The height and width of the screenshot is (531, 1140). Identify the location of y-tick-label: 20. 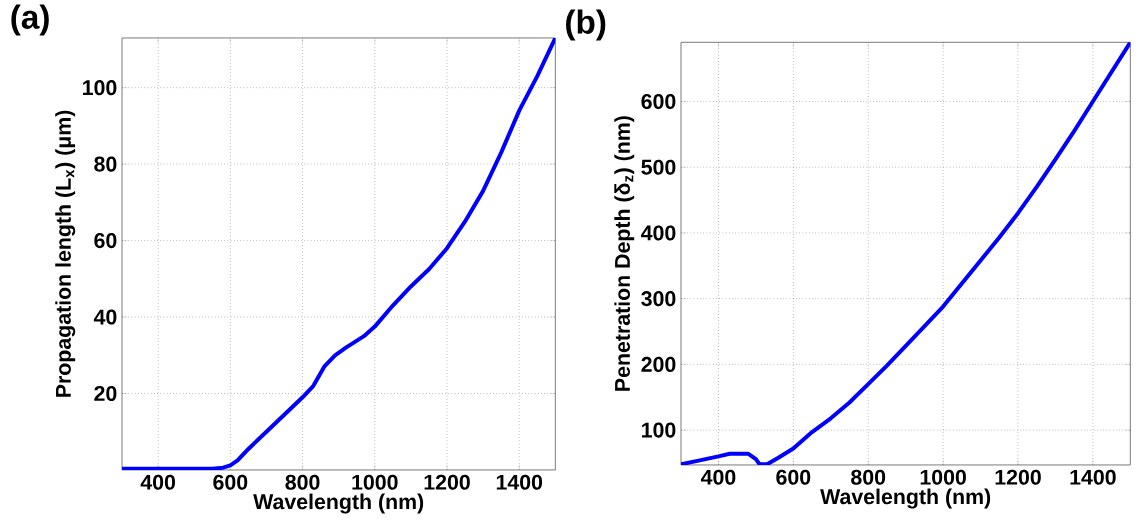
(105, 393).